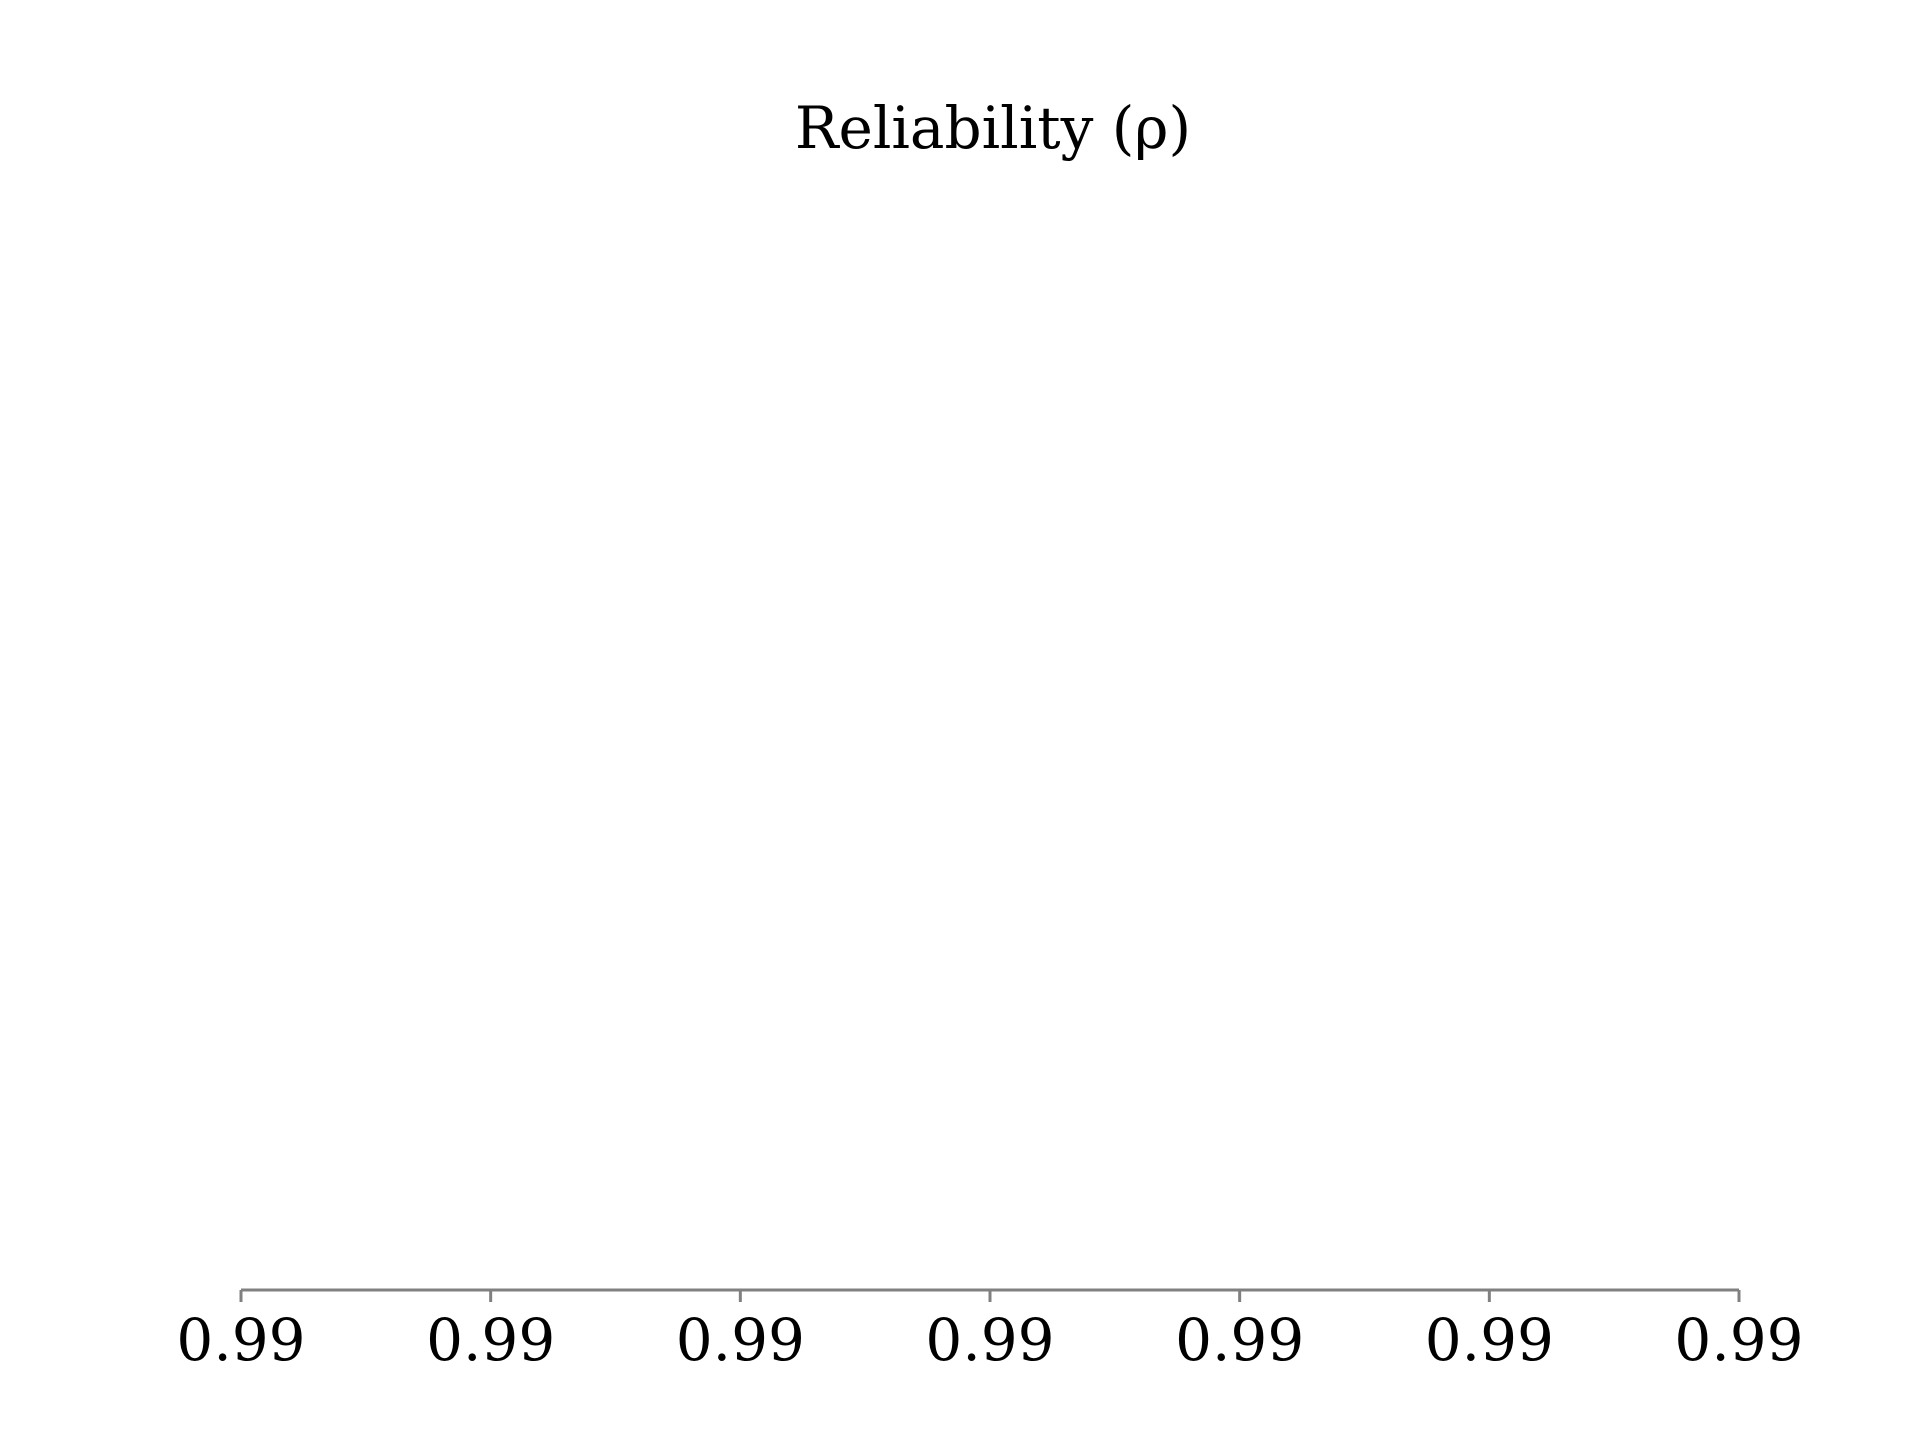 The height and width of the screenshot is (1440, 1920). What do you see at coordinates (993, 128) in the screenshot?
I see `chart-title: Reliability (ρ)` at bounding box center [993, 128].